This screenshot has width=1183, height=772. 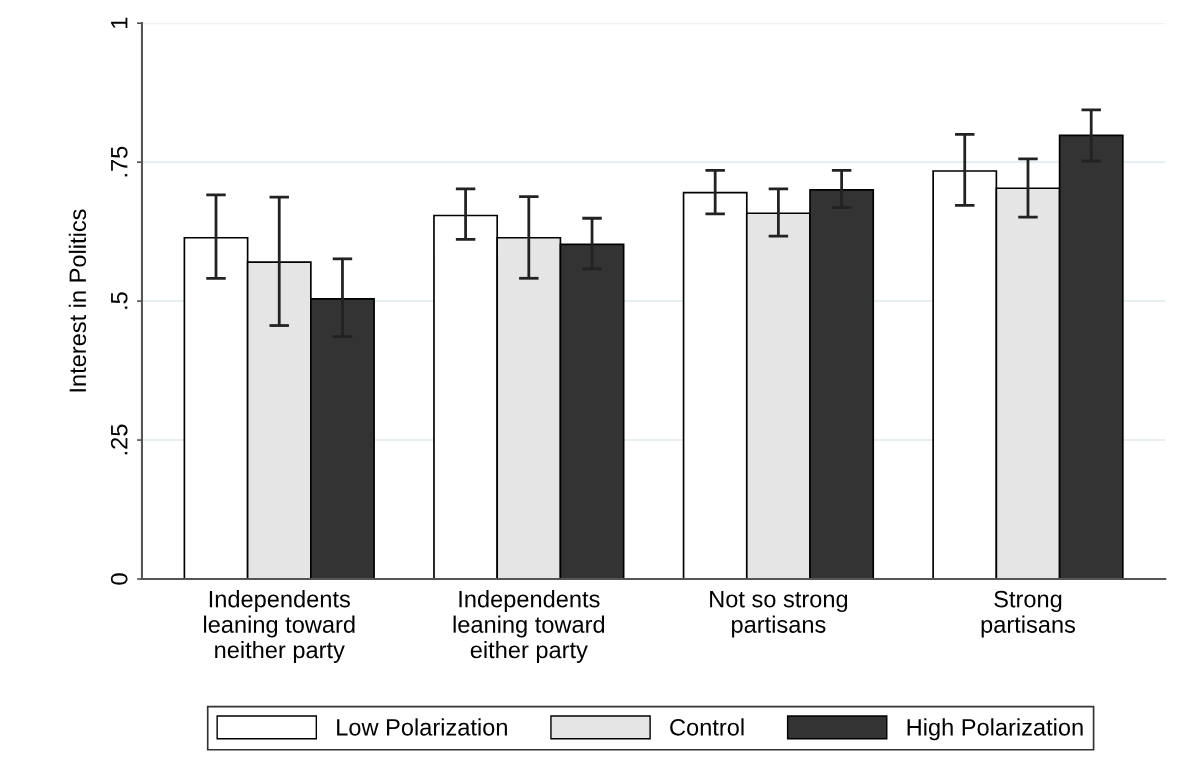 What do you see at coordinates (279, 626) in the screenshot?
I see `x-tick-label: Independents leaning toward neither party` at bounding box center [279, 626].